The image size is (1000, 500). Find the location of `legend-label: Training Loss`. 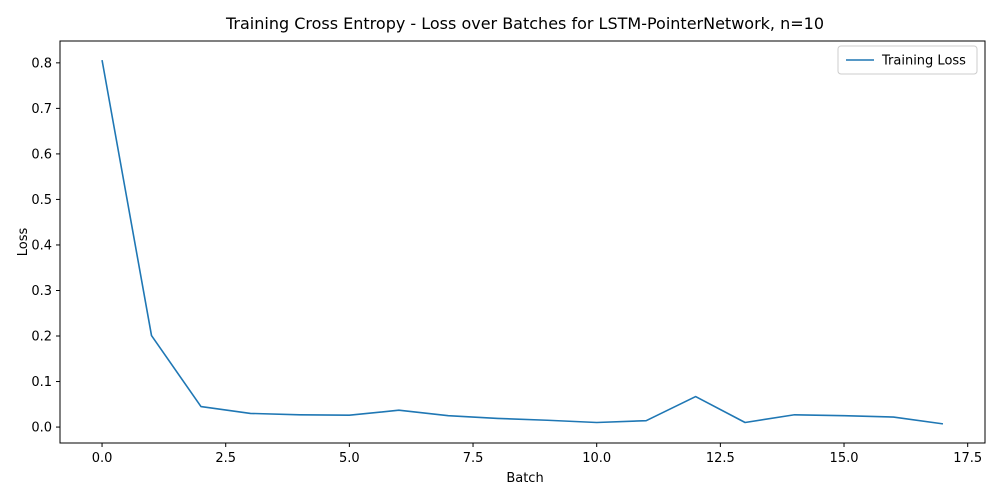

legend-label: Training Loss is located at coordinates (923, 61).